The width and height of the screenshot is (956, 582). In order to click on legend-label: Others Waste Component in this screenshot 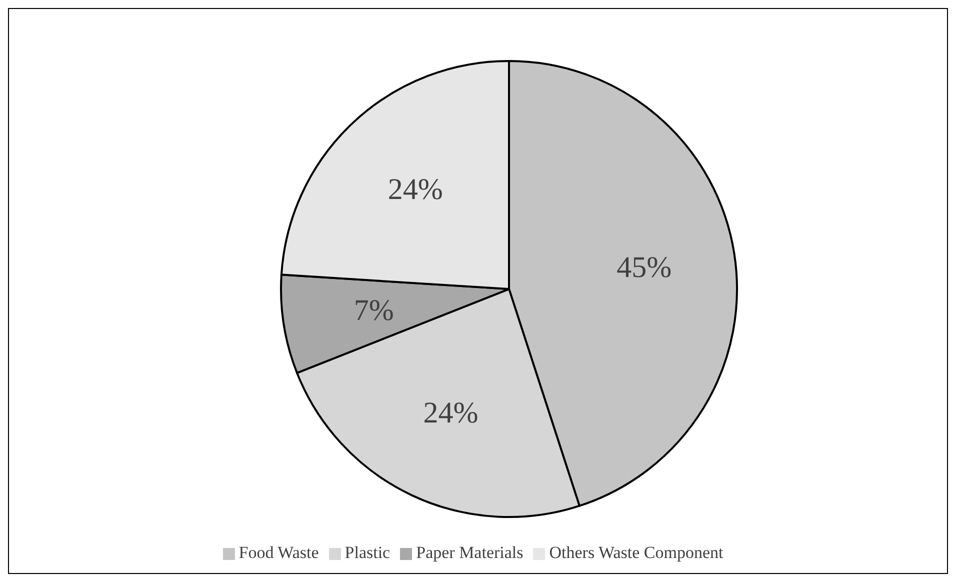, I will do `click(636, 552)`.